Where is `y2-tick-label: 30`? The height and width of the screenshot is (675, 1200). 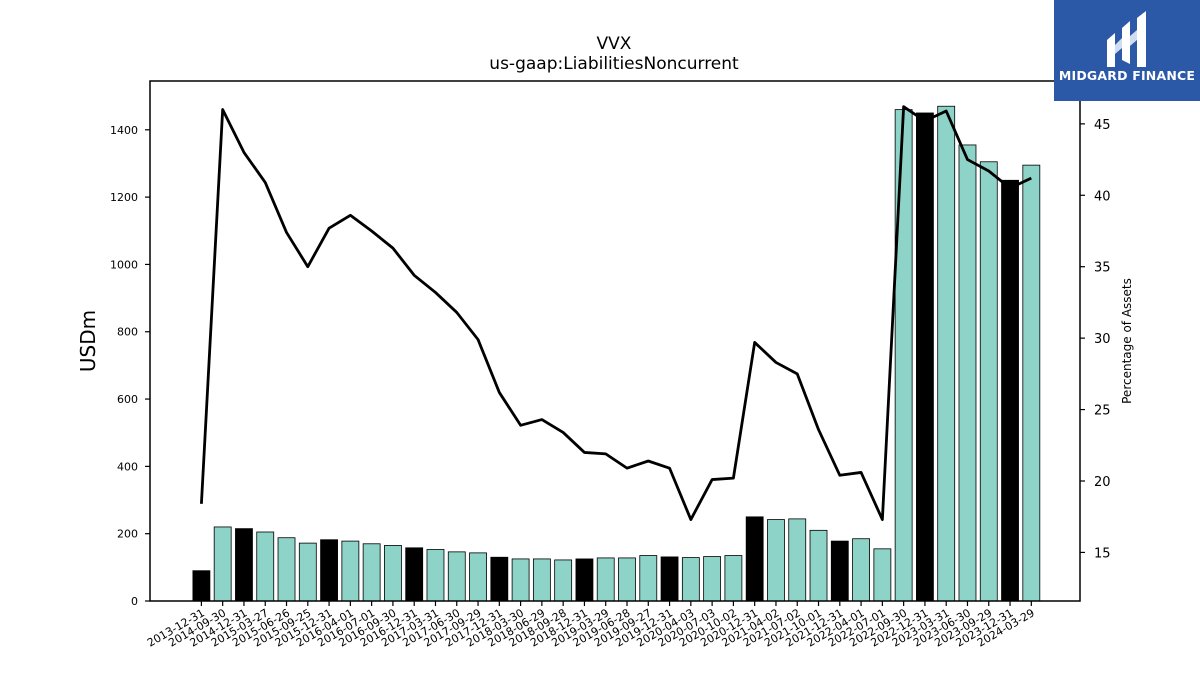
y2-tick-label: 30 is located at coordinates (1102, 339).